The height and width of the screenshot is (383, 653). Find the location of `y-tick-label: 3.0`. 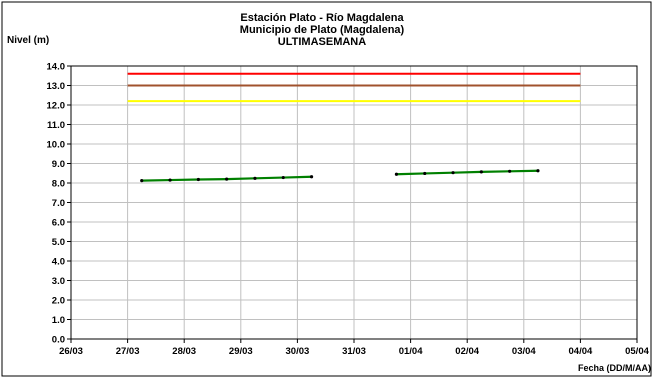

y-tick-label: 3.0 is located at coordinates (58, 281).